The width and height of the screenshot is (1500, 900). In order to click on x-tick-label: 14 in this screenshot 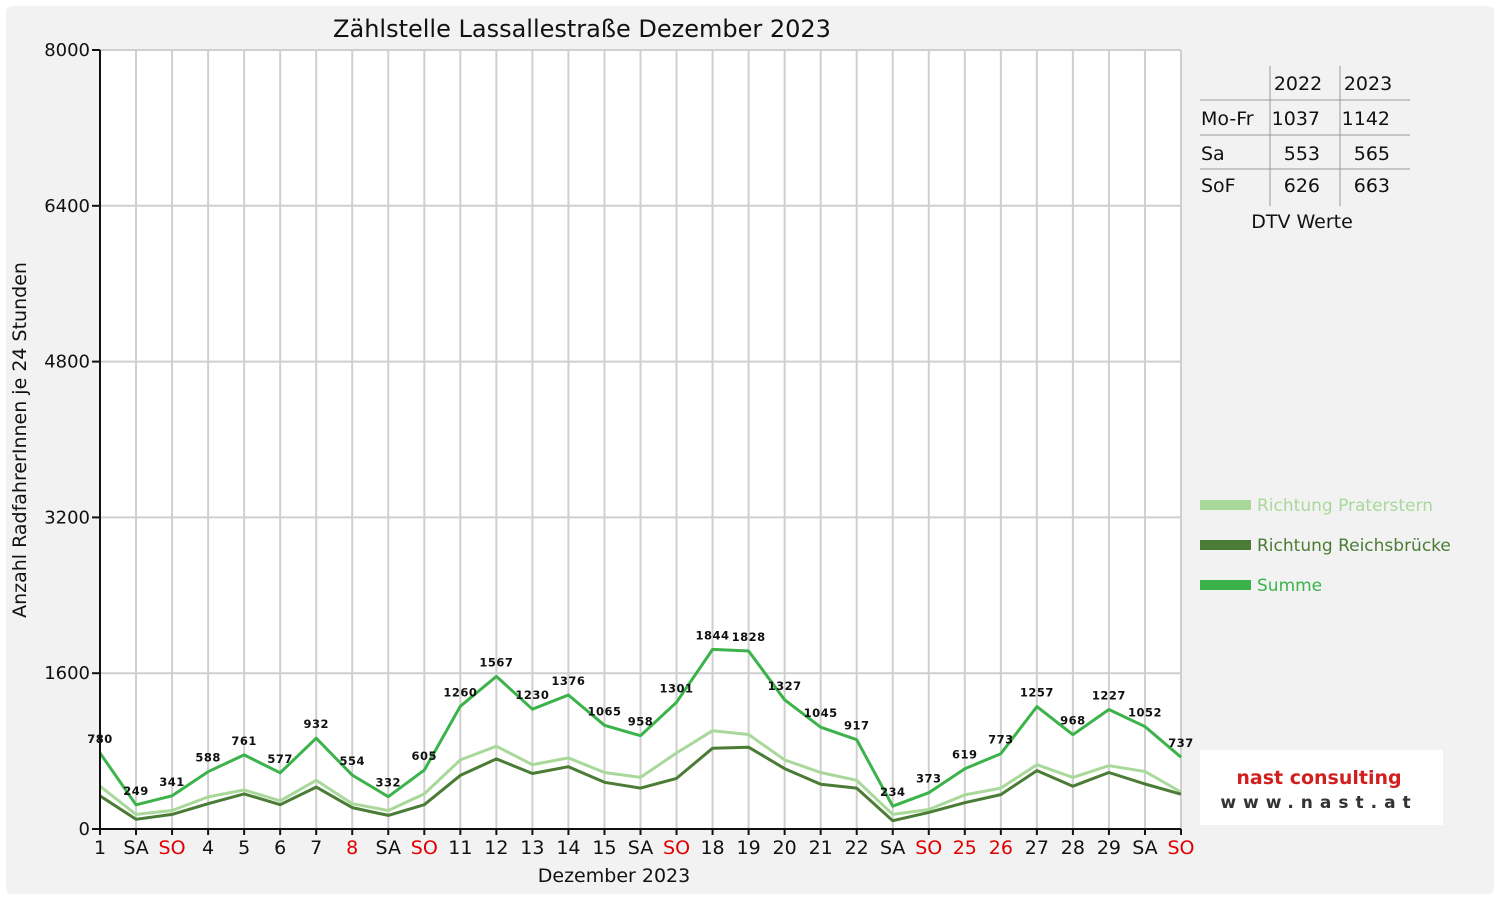, I will do `click(568, 848)`.